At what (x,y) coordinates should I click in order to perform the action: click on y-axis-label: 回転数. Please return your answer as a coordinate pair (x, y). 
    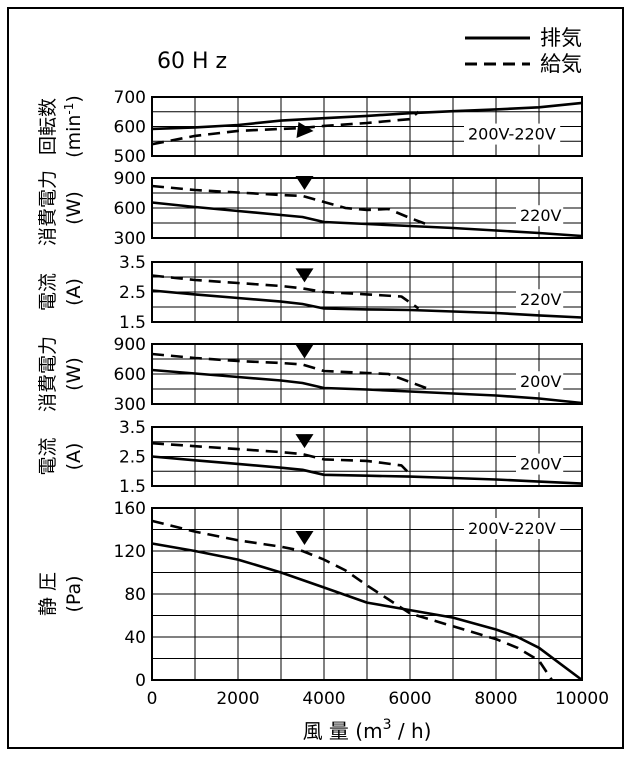
    Looking at the image, I should click on (48, 126).